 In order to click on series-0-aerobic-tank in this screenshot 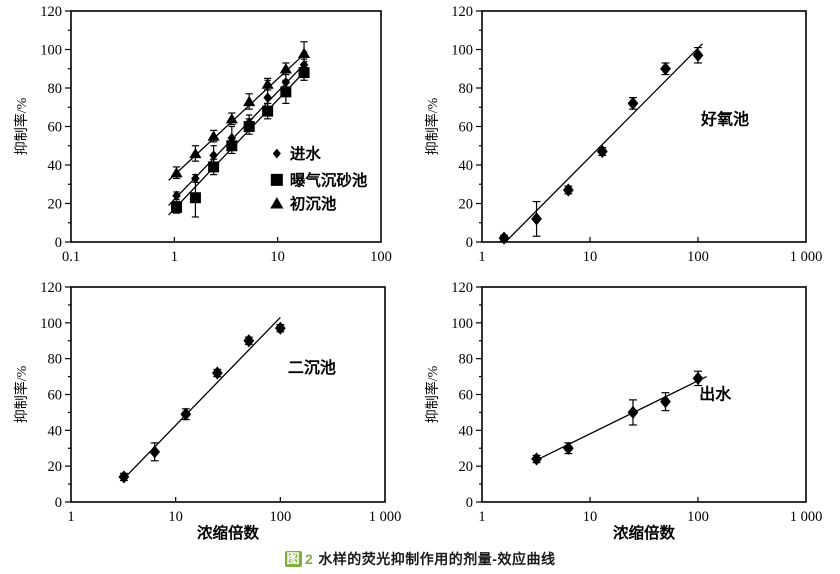, I will do `click(601, 144)`.